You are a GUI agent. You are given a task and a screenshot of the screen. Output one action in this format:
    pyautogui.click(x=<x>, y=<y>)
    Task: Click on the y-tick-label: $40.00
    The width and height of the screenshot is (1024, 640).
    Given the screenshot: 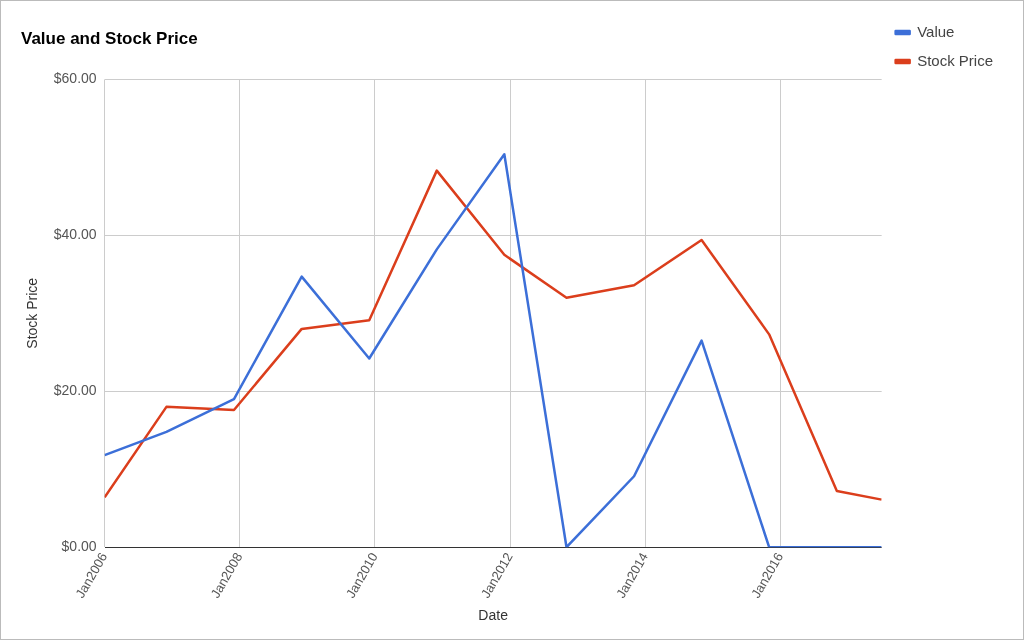 What is the action you would take?
    pyautogui.click(x=75, y=234)
    